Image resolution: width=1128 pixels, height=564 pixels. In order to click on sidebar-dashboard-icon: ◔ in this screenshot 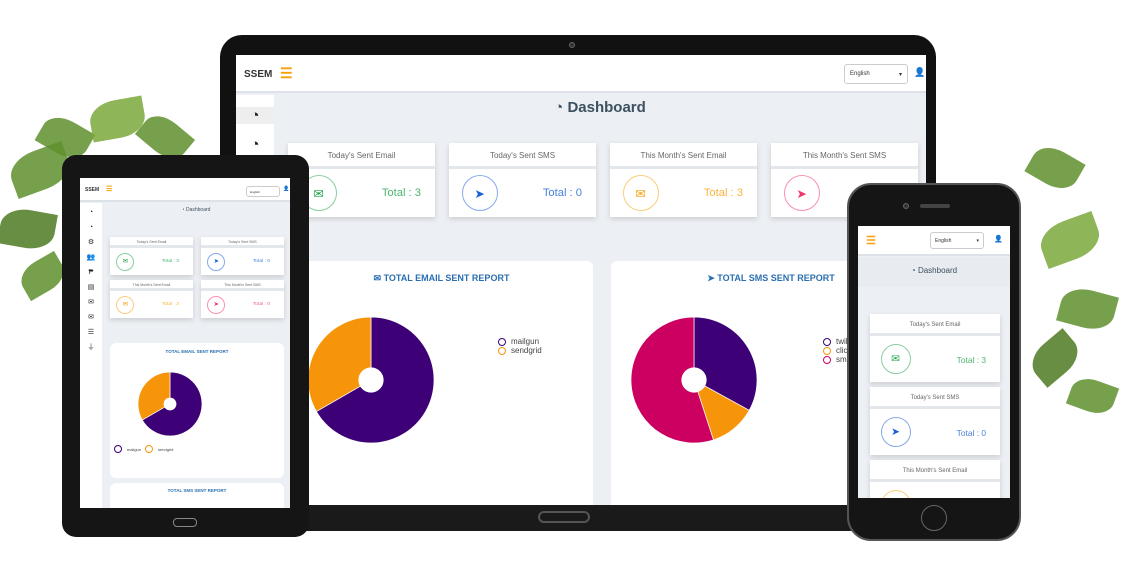, I will do `click(255, 115)`.